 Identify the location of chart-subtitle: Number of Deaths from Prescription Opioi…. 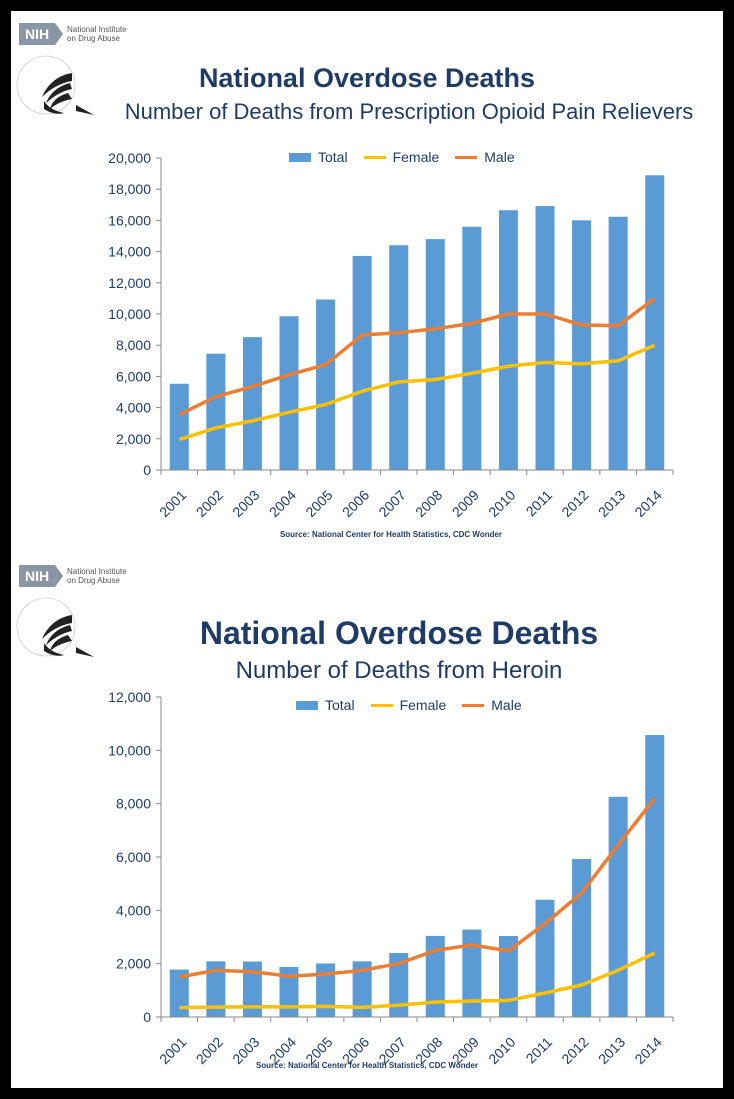
(409, 111).